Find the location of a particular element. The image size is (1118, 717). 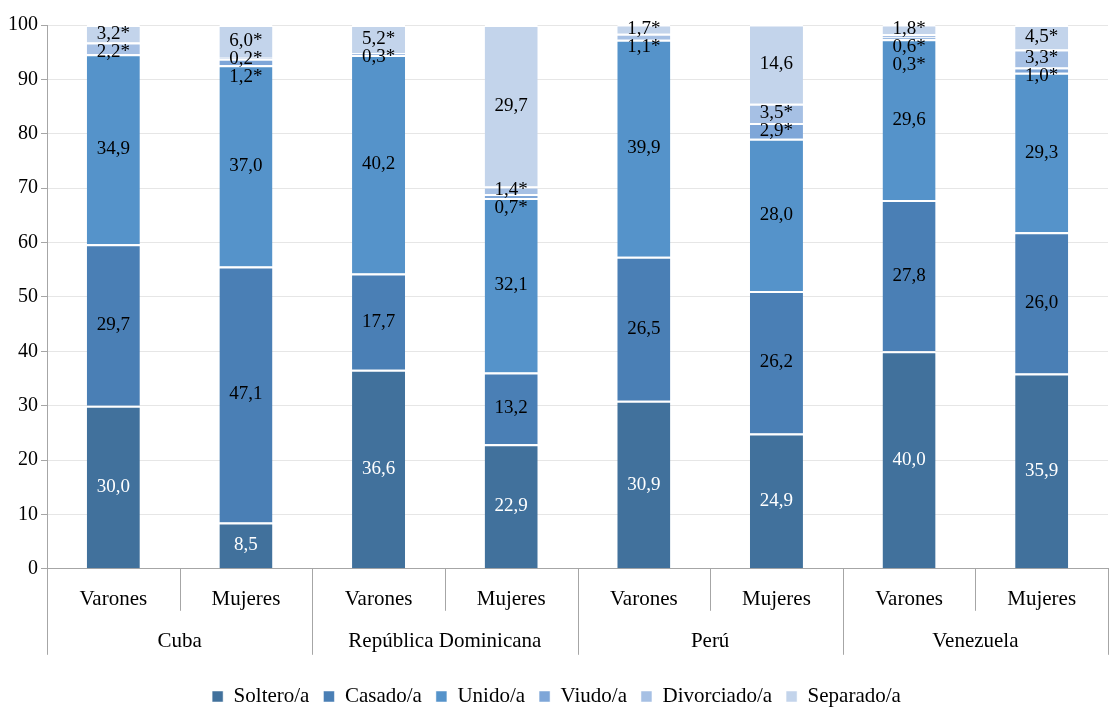

y-tick-label: 80 is located at coordinates (28, 132).